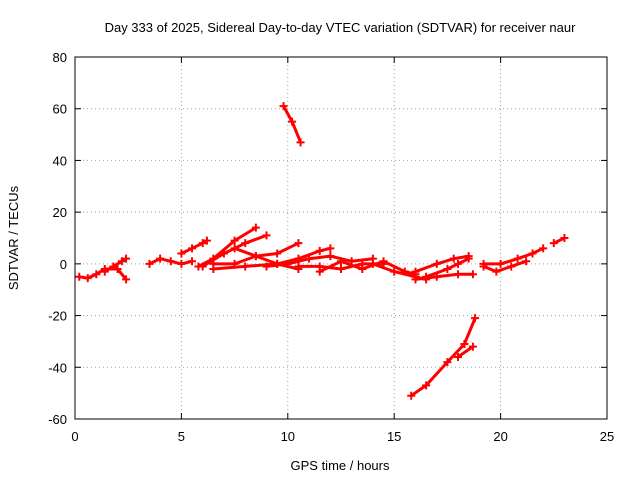  I want to click on y-tick-label: 80, so click(60, 57).